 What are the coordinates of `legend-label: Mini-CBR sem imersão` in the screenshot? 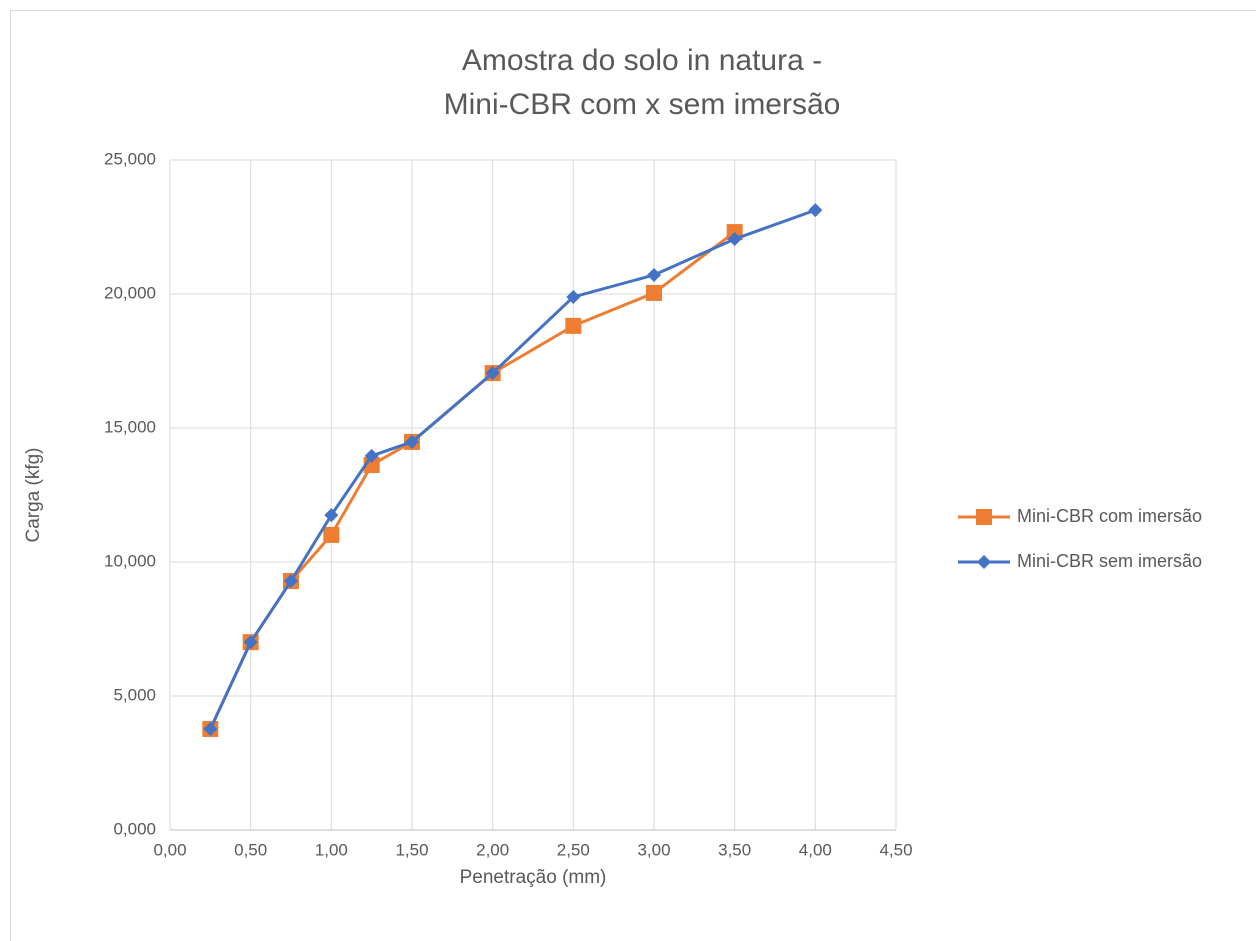 It's located at (1109, 561).